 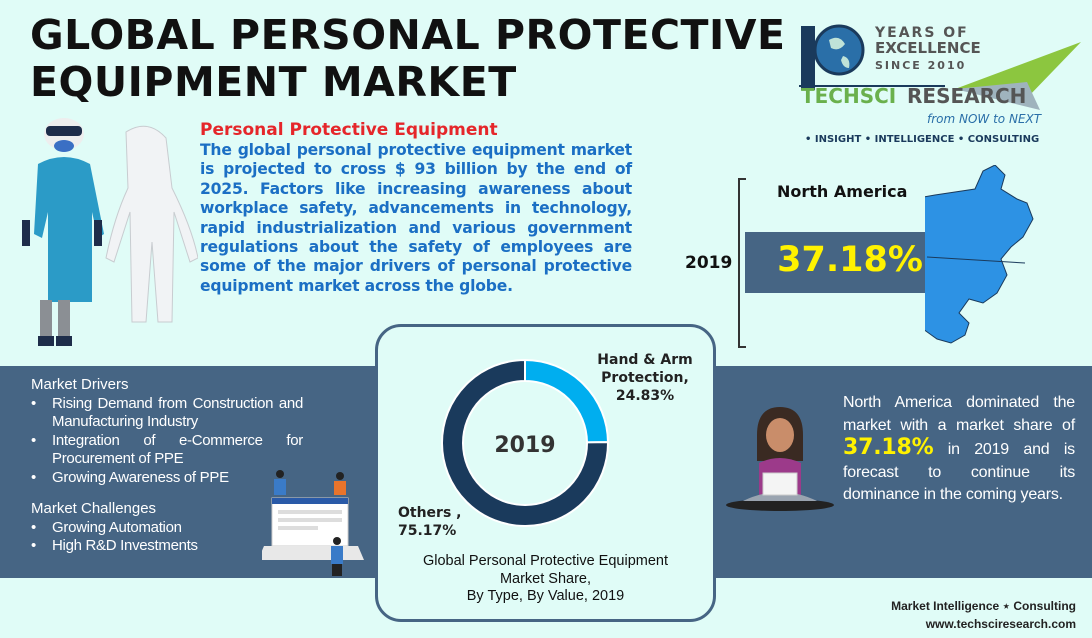 I want to click on challenges-heading: Market Challenges, so click(x=94, y=508).